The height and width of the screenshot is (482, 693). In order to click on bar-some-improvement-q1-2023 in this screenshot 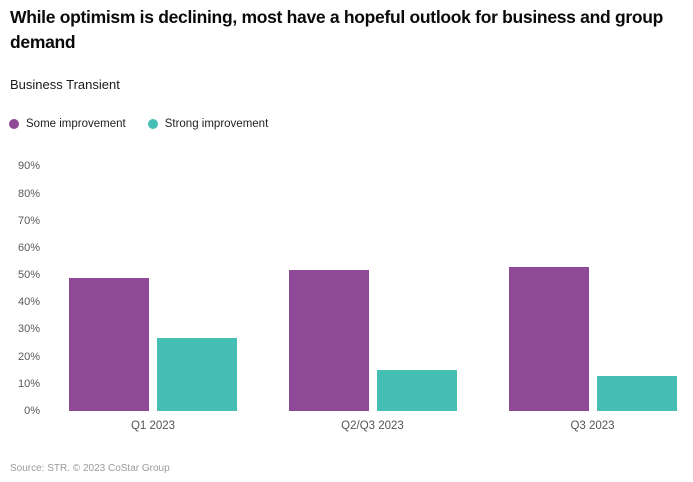, I will do `click(109, 344)`.